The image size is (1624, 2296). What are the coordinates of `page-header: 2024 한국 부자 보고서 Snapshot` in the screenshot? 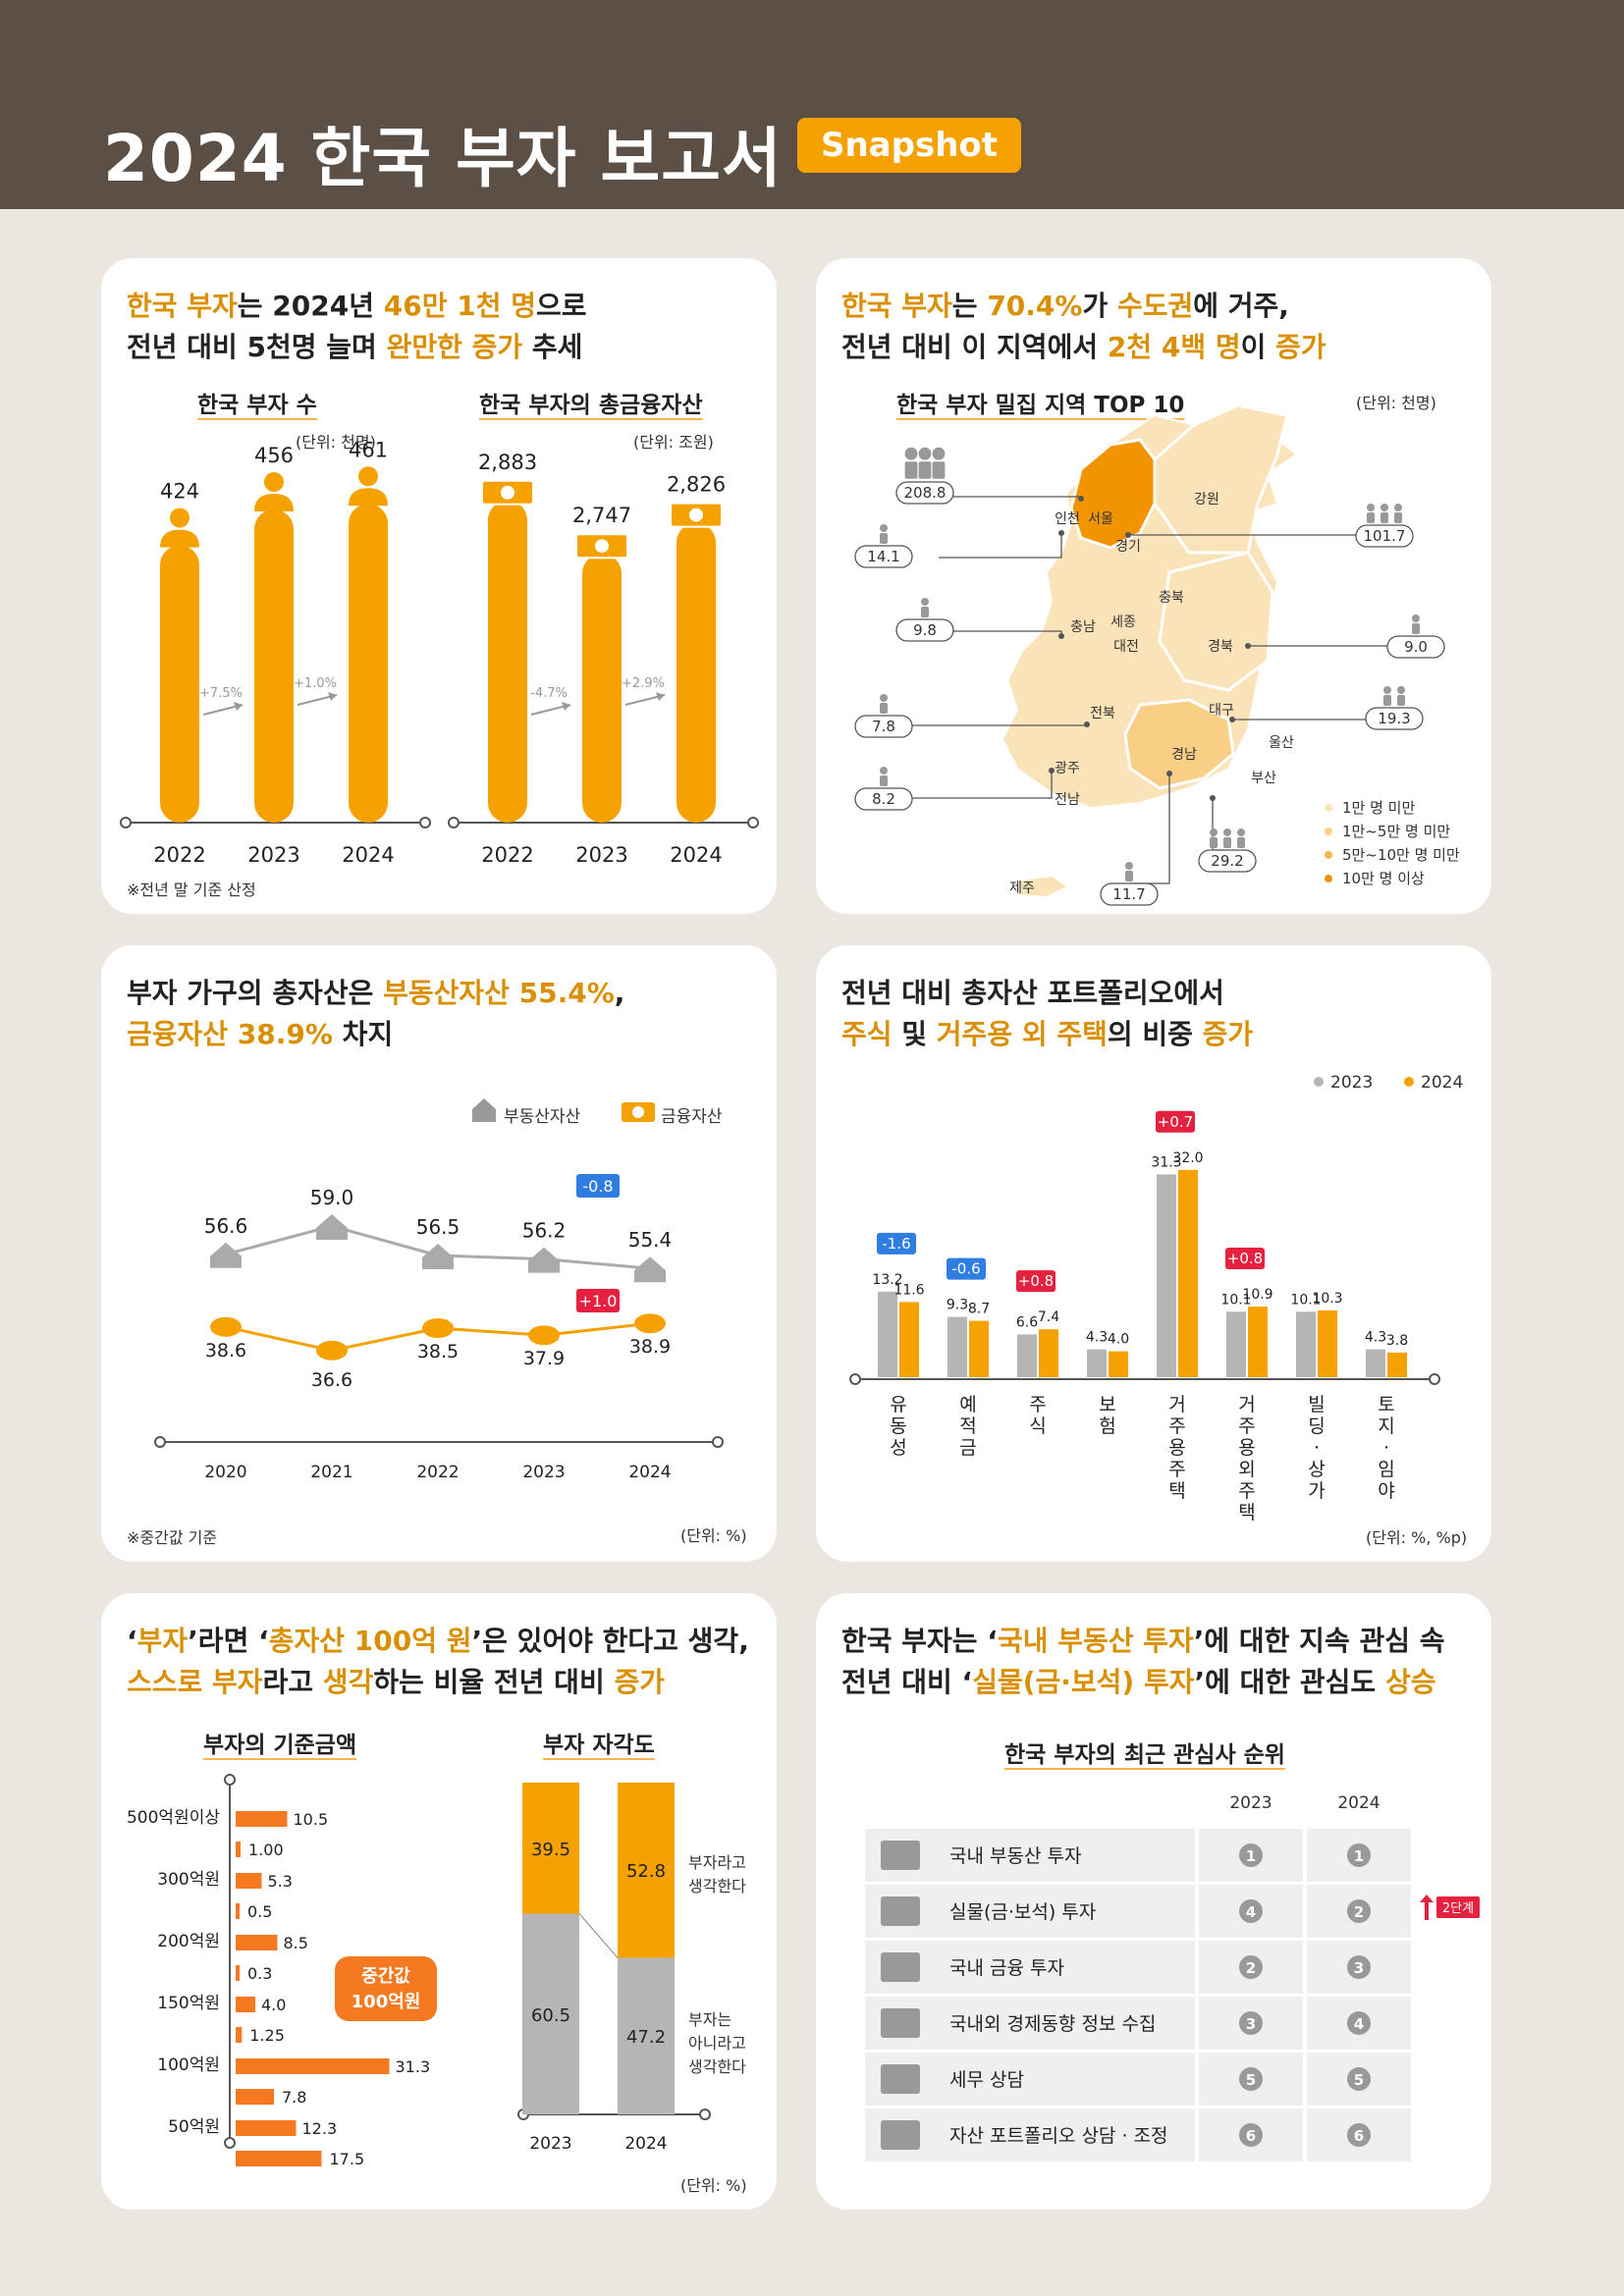 It's located at (812, 105).